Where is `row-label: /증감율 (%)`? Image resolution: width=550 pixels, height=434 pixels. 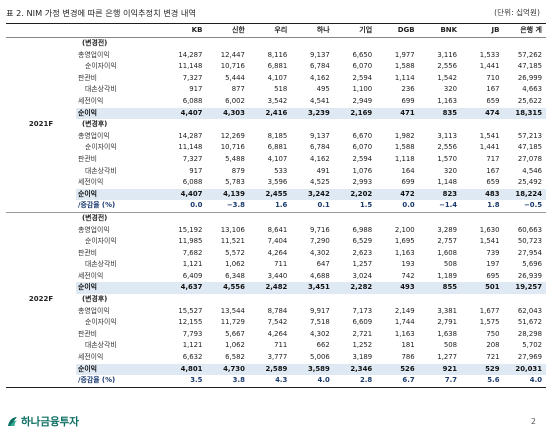 row-label: /증감율 (%) is located at coordinates (120, 381).